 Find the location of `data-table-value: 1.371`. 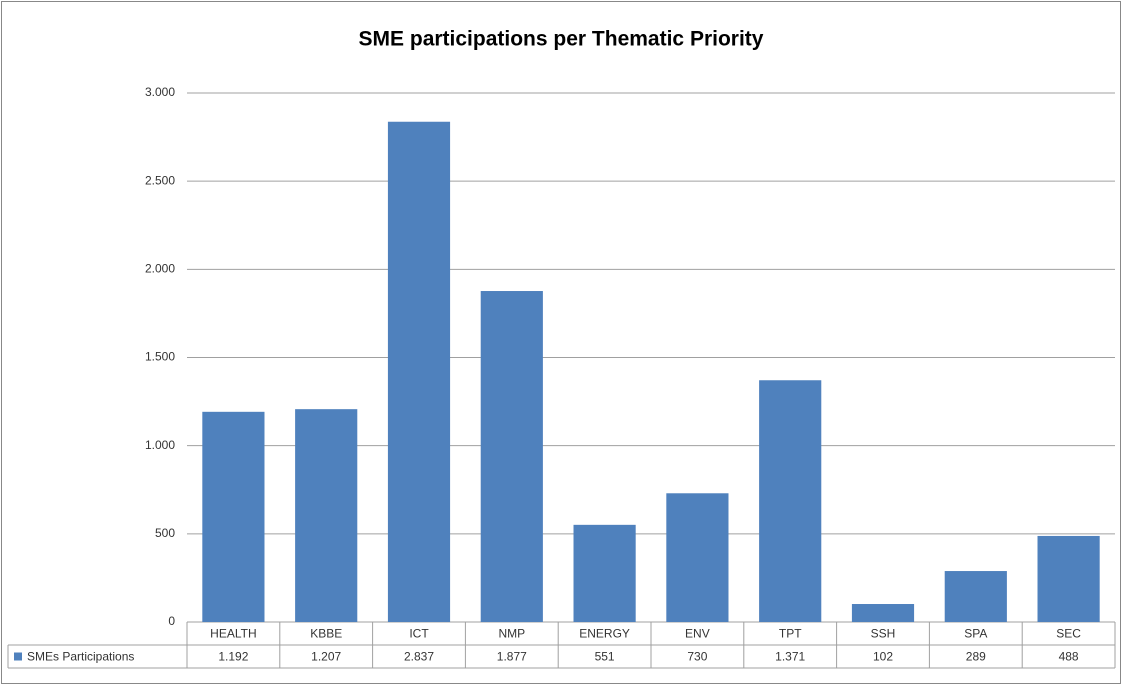

data-table-value: 1.371 is located at coordinates (790, 657).